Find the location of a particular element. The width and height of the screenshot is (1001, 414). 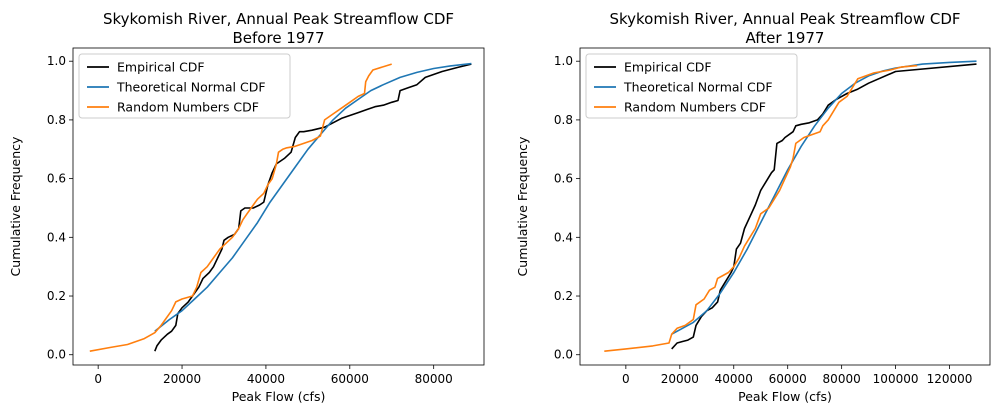

chart-title-line2: Before 1977 is located at coordinates (279, 38).